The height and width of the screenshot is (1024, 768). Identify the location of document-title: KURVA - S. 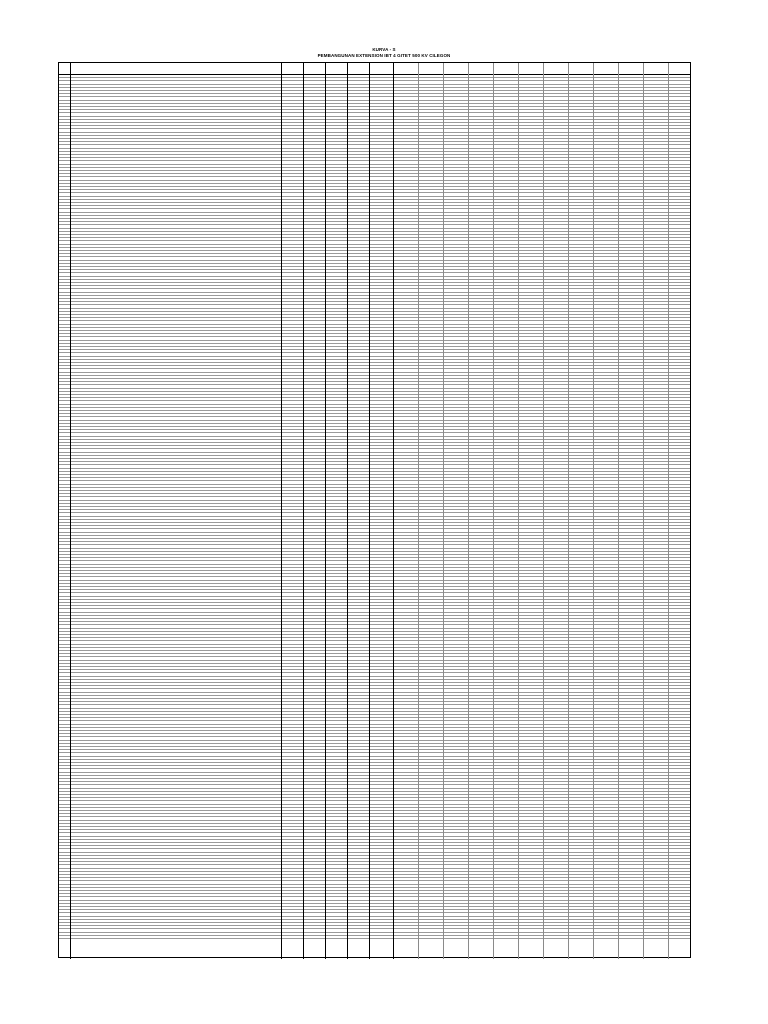
(384, 49).